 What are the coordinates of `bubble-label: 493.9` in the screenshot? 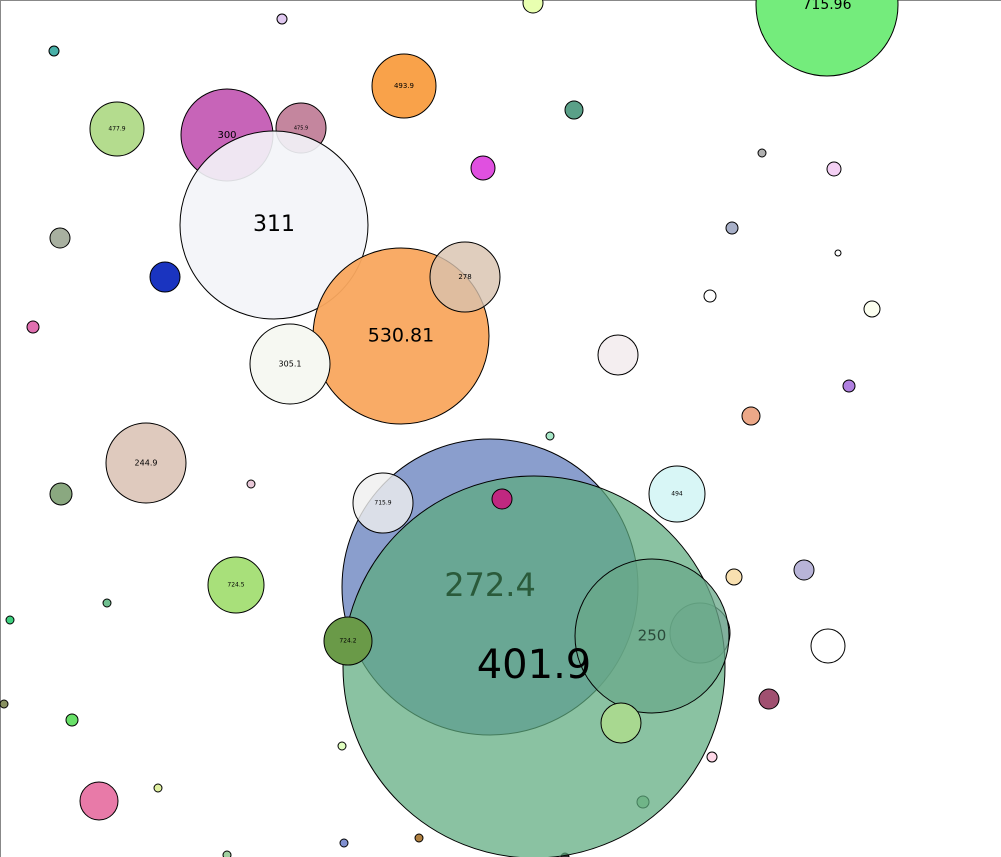 It's located at (404, 86).